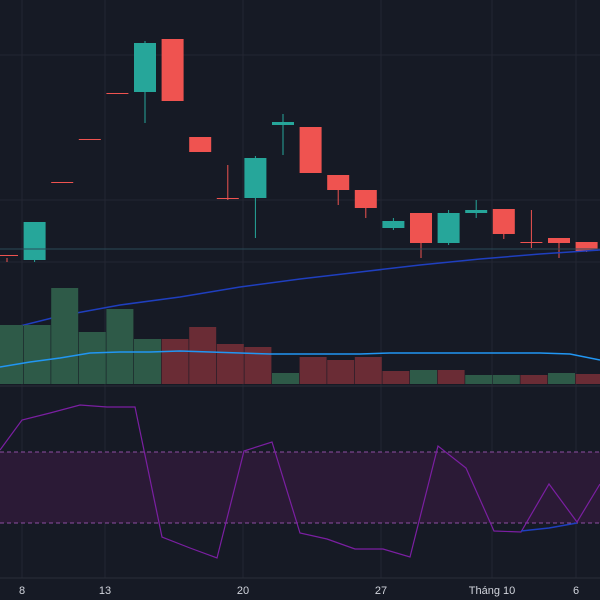  What do you see at coordinates (549, 527) in the screenshot?
I see `rsi-ma-line` at bounding box center [549, 527].